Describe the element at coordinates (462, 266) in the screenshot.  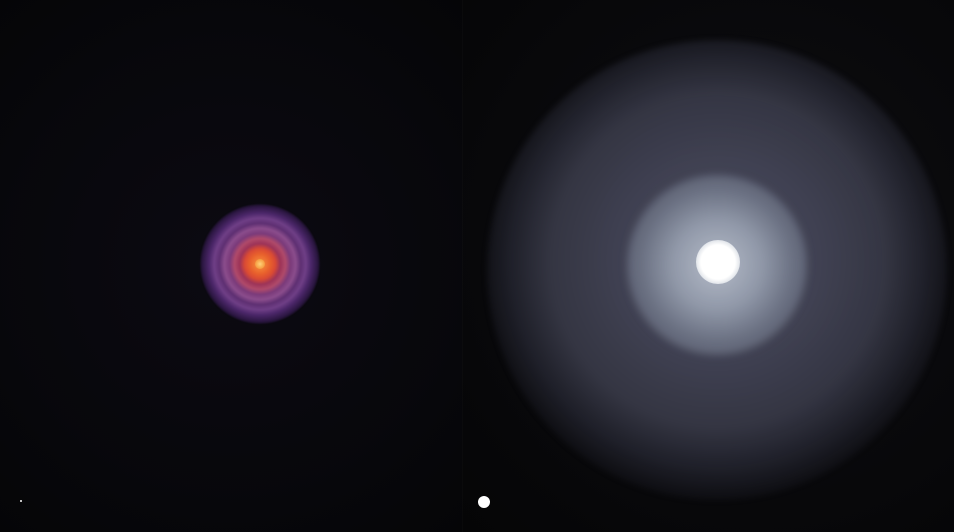
I see `panel-divider` at that location.